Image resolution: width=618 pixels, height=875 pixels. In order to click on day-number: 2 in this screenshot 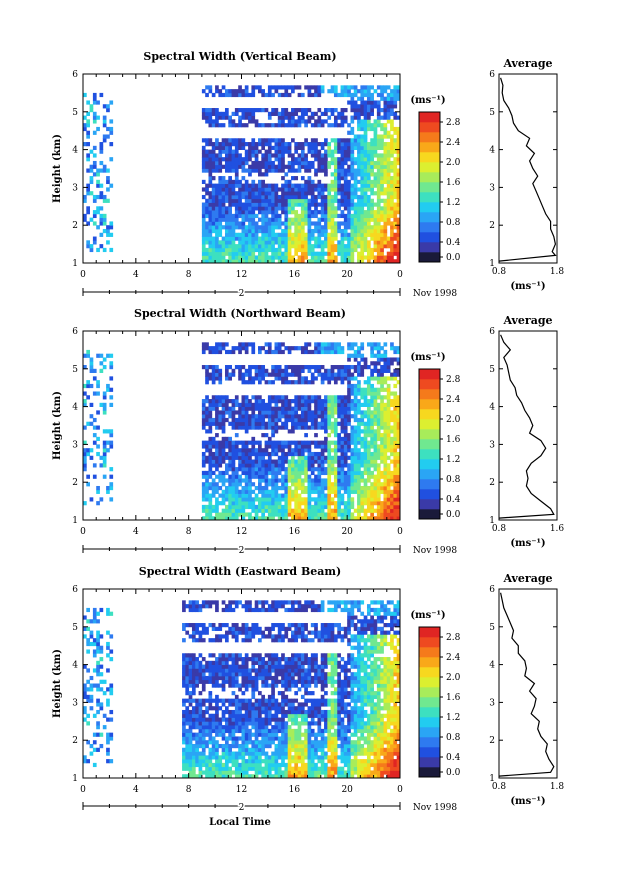, I will do `click(242, 294)`.